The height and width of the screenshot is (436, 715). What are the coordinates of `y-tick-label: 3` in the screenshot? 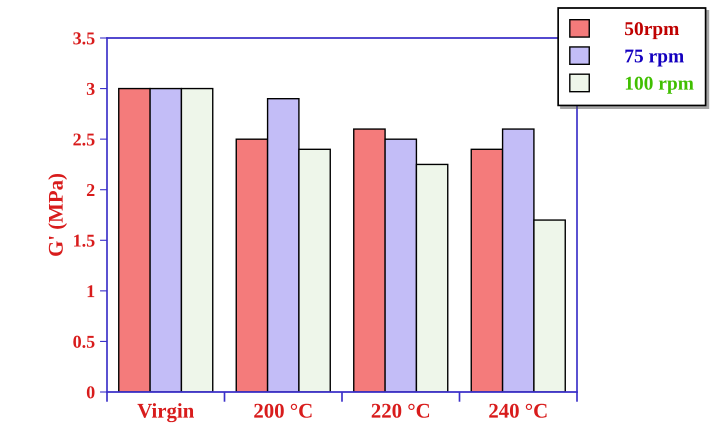 It's located at (90, 89).